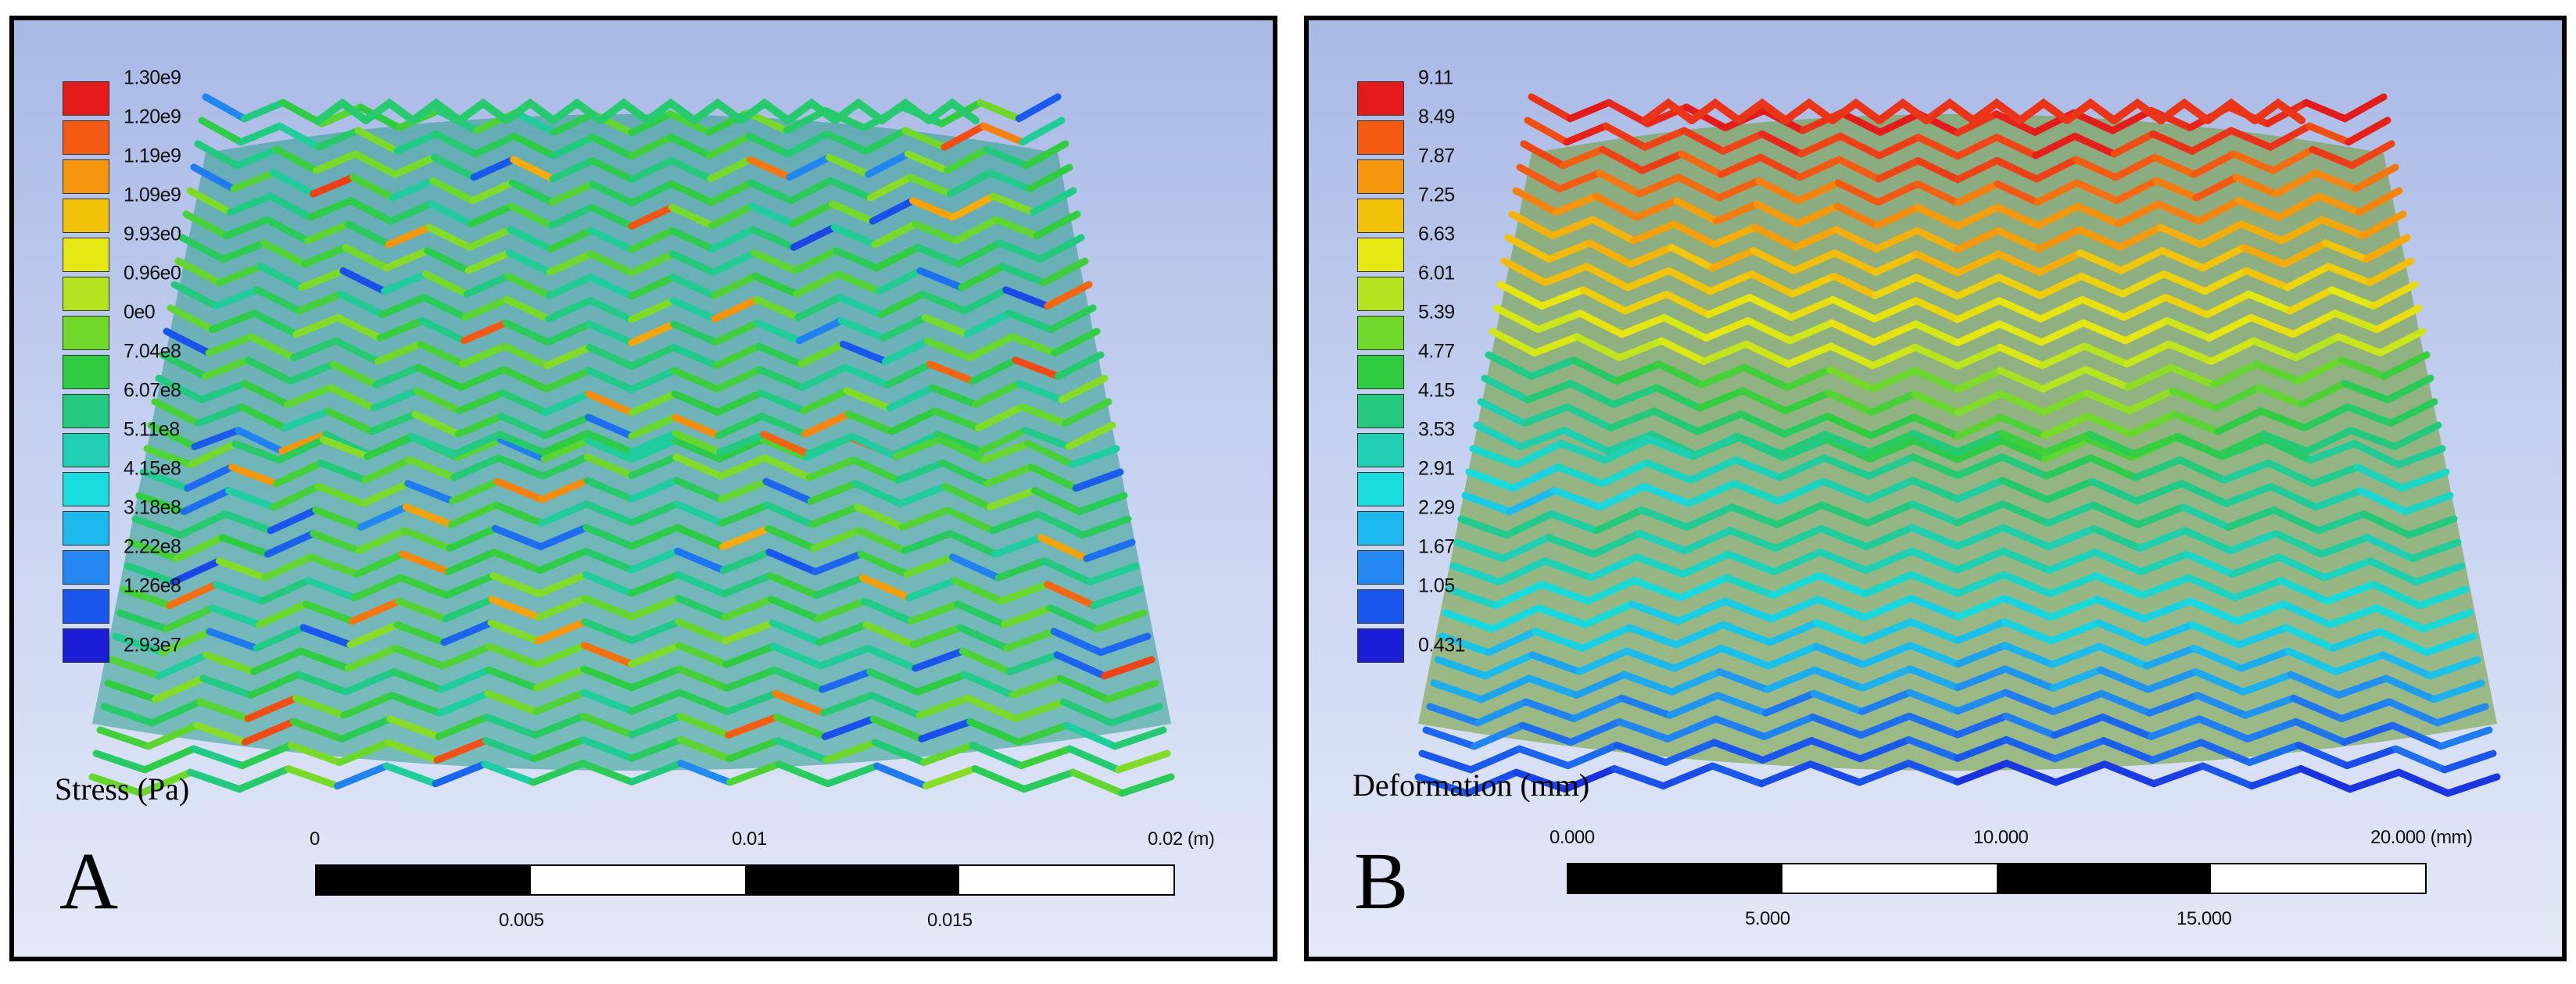 The height and width of the screenshot is (984, 2576). Describe the element at coordinates (152, 234) in the screenshot. I see `stress-legend-tick: 9.93e0` at that location.